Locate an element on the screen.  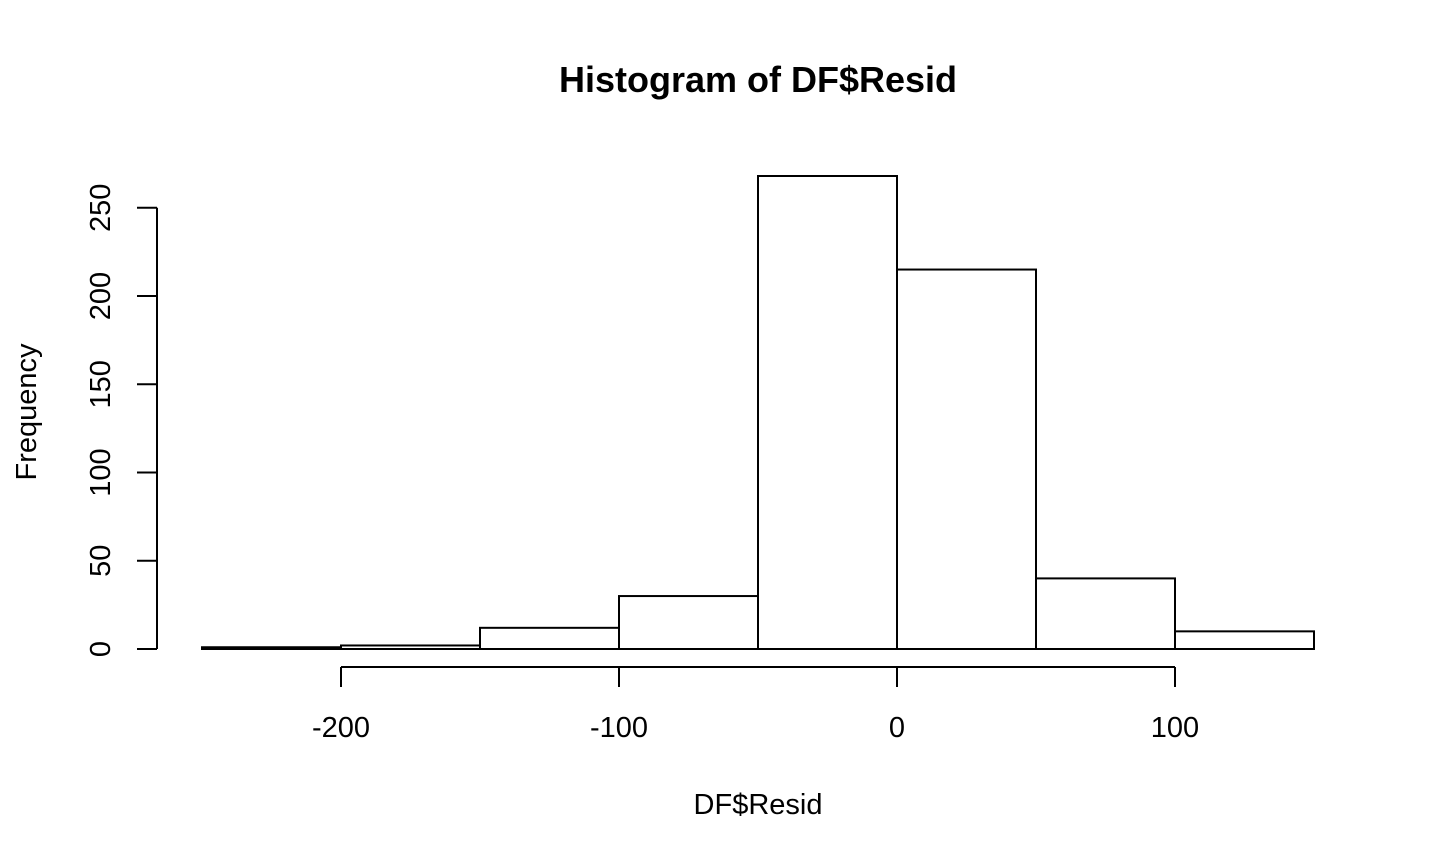
y-tick-label: 200 is located at coordinates (101, 296).